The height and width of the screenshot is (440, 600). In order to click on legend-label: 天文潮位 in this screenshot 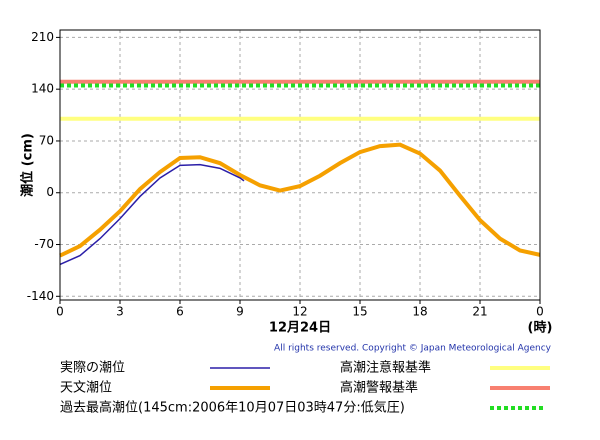, I will do `click(86, 388)`.